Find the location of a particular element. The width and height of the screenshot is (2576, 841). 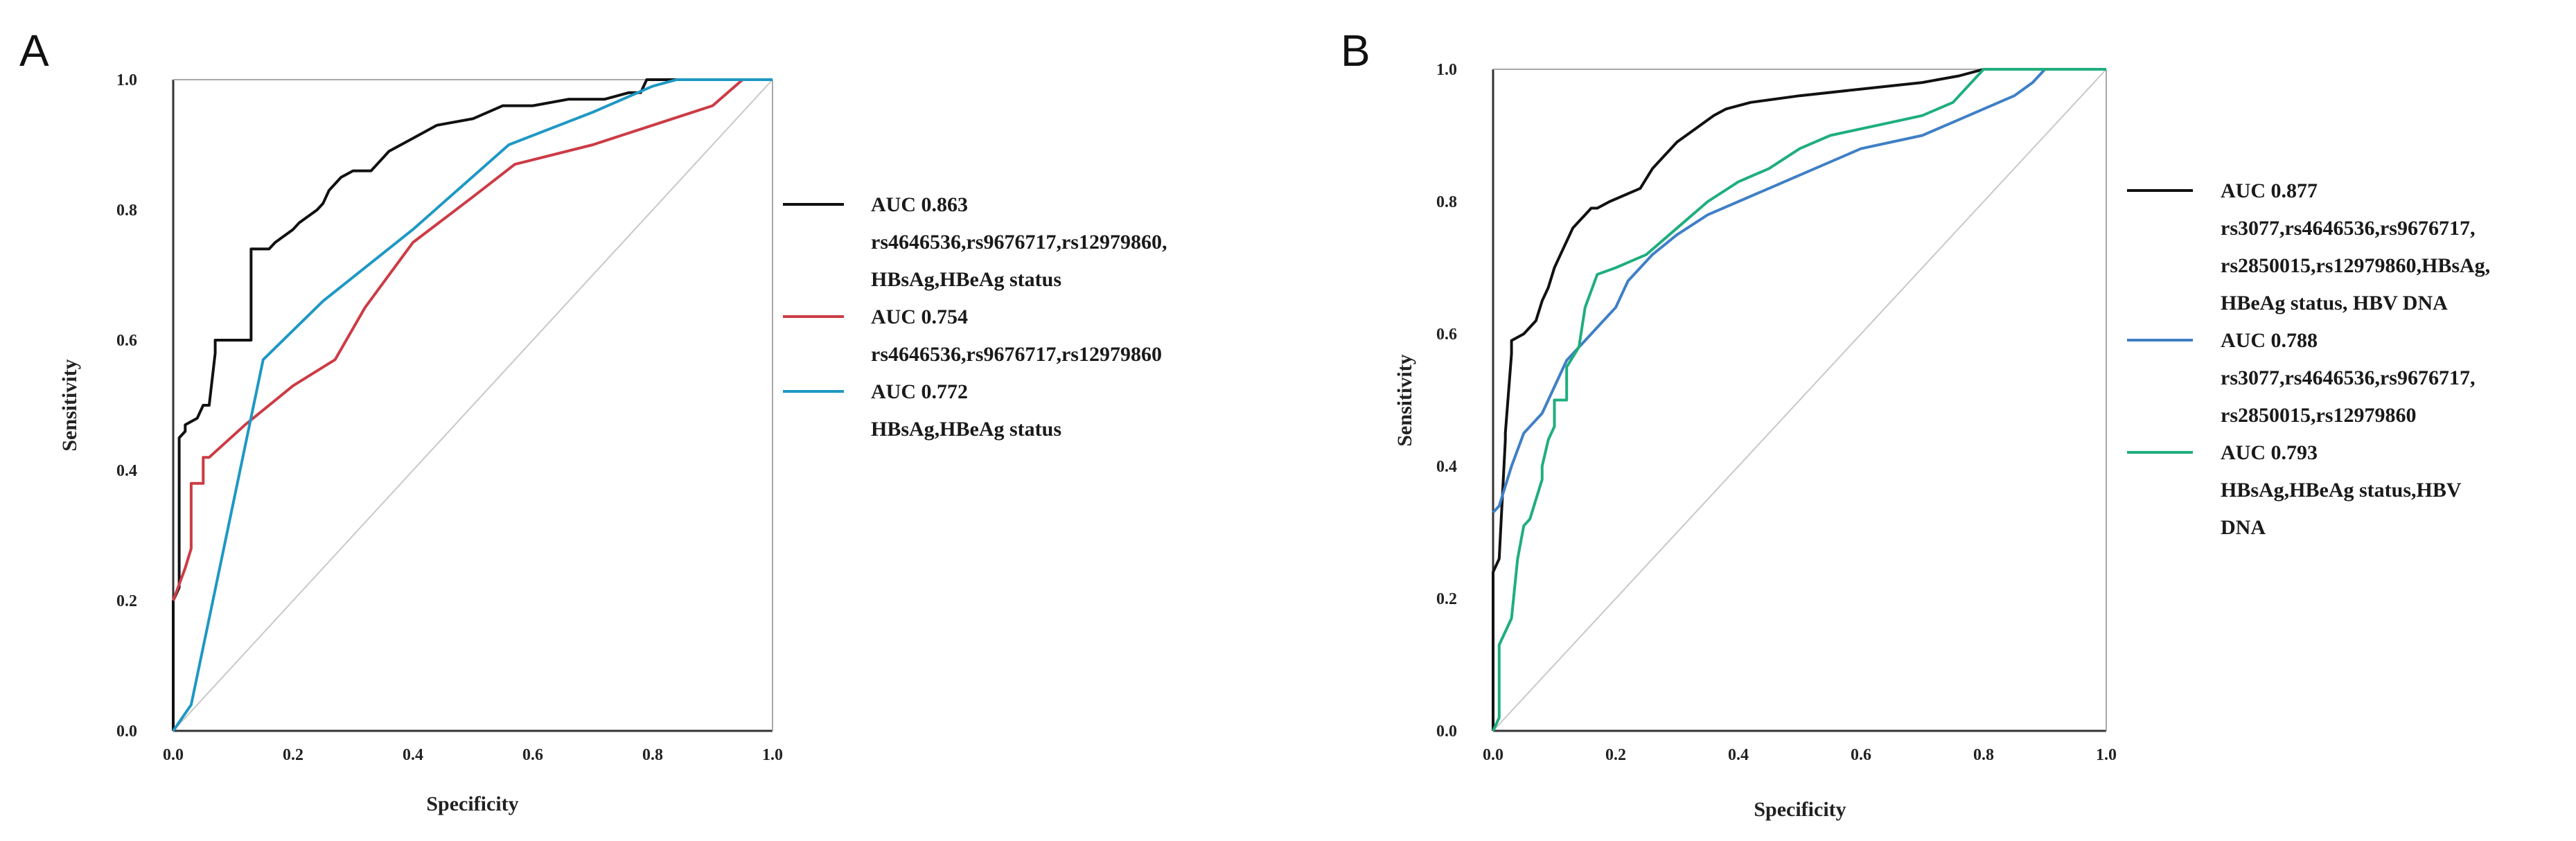

panel-b-legend-label-2: AUC 0.788 is located at coordinates (2269, 340).